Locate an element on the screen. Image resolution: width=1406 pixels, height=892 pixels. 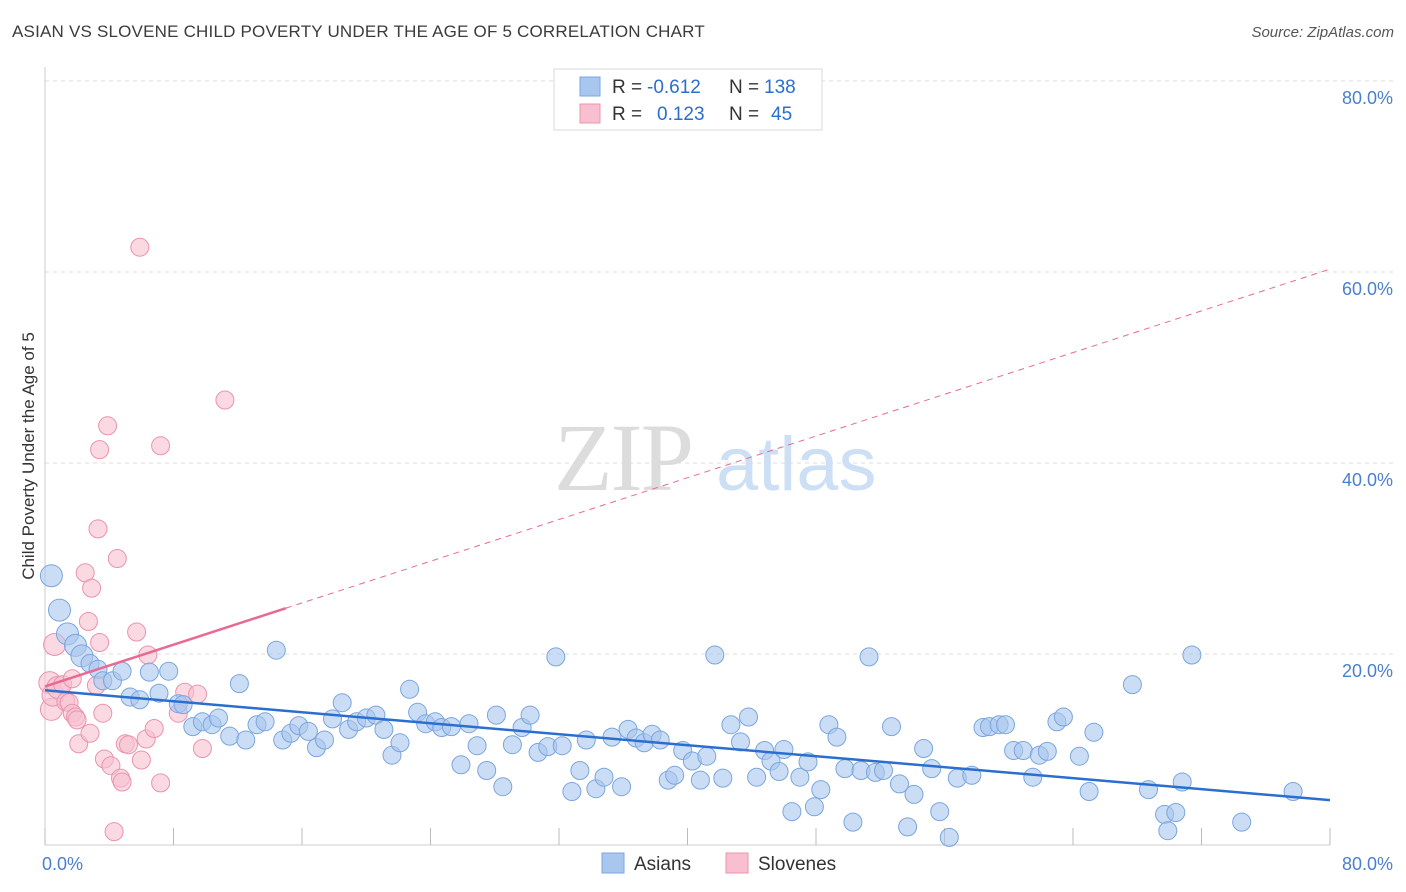
legend-asians-r-value: -0.612 is located at coordinates (674, 87).